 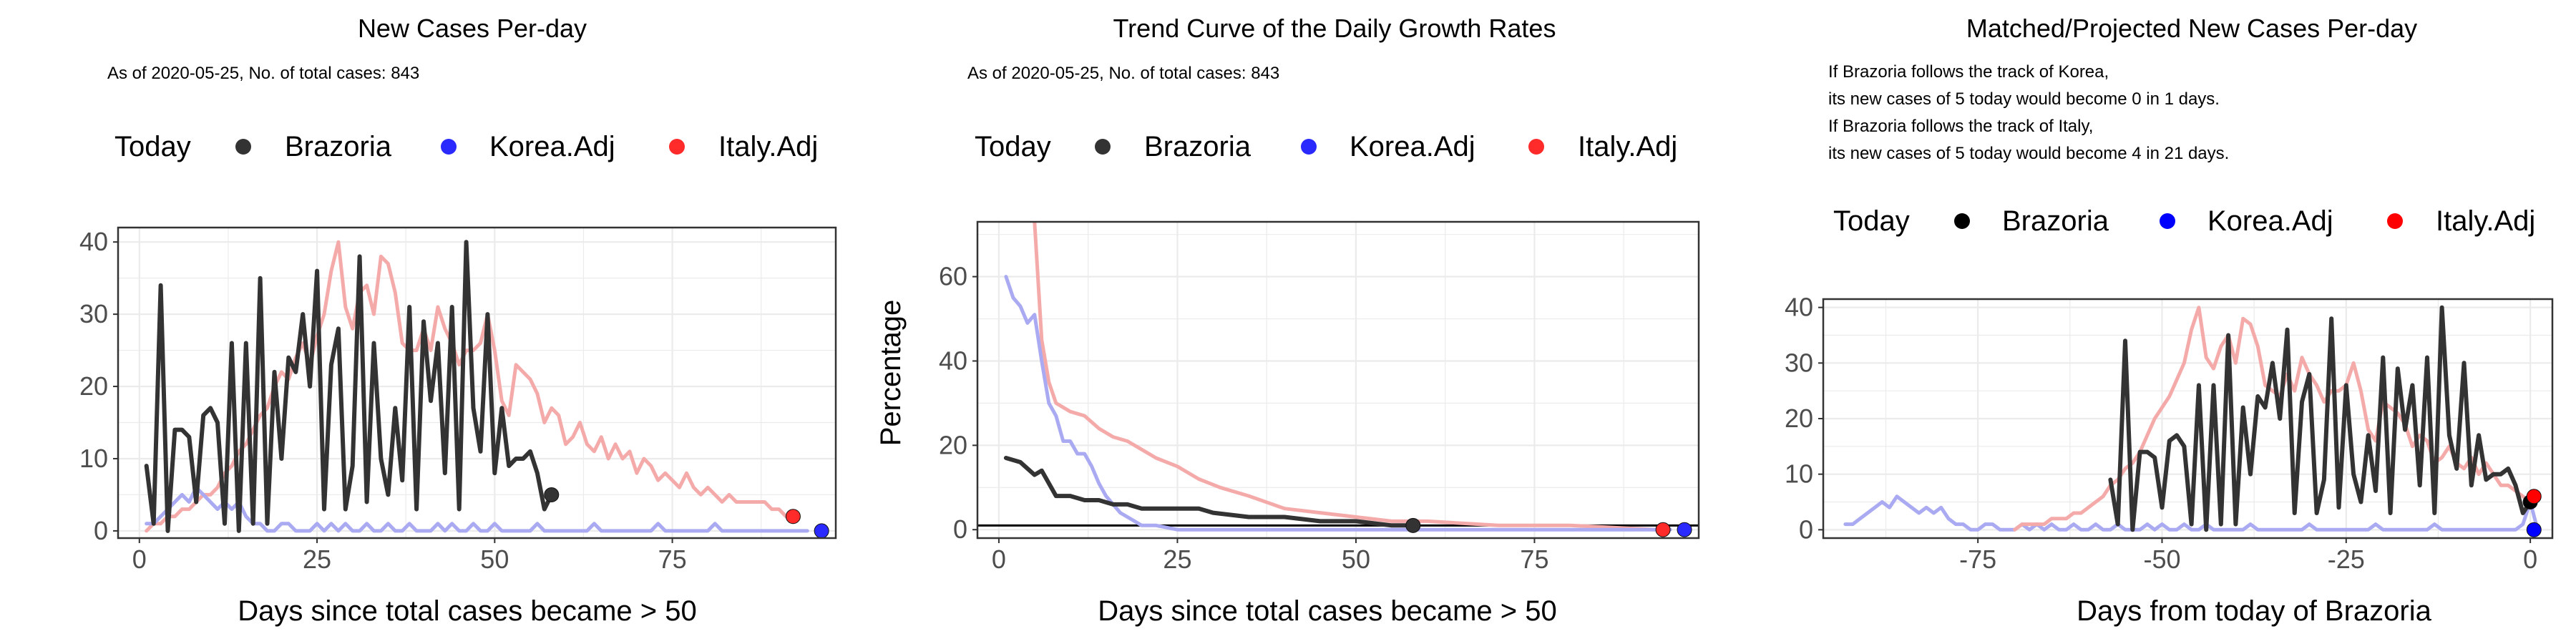 What do you see at coordinates (1326, 146) in the screenshot?
I see `panel-2-legend: Today Brazoria Korea.Adj Italy.Adj` at bounding box center [1326, 146].